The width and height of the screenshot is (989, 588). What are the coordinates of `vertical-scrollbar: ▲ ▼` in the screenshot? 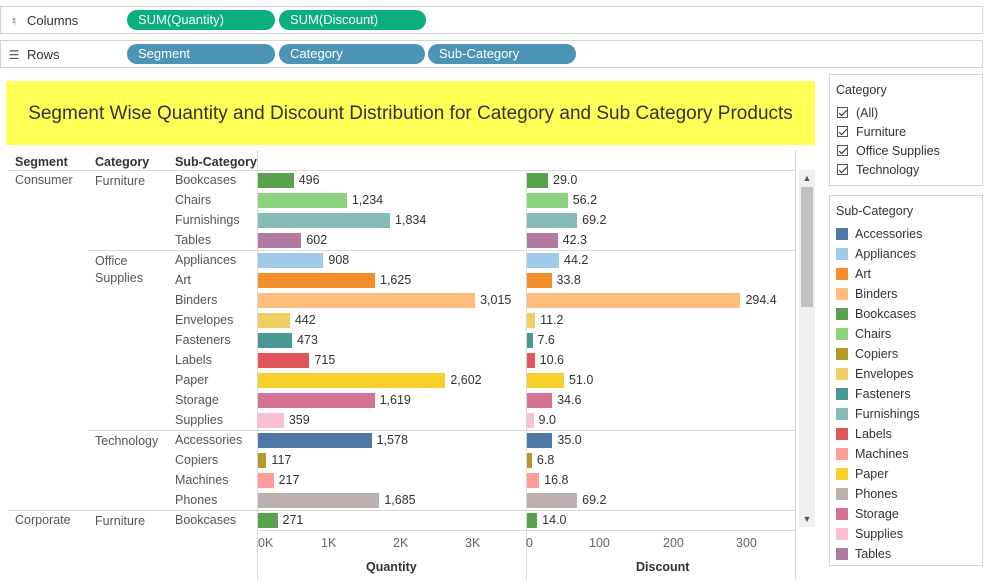 It's located at (807, 348).